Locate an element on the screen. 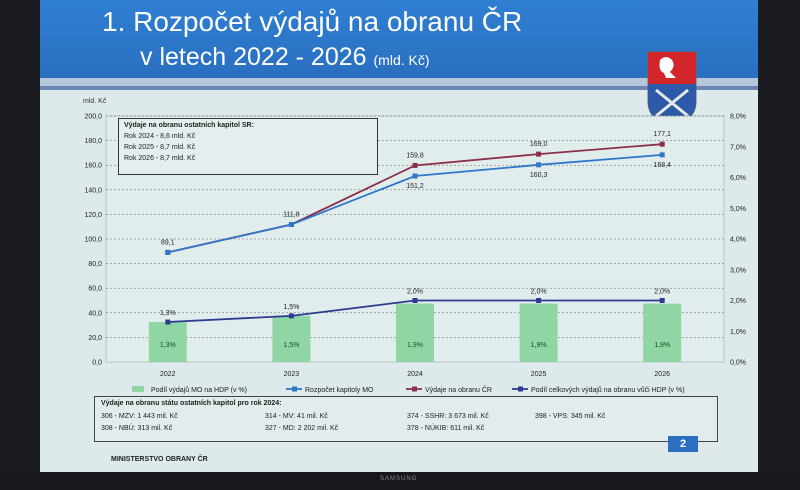 The image size is (800, 490). y2-tick-label: 4,0% is located at coordinates (738, 240).